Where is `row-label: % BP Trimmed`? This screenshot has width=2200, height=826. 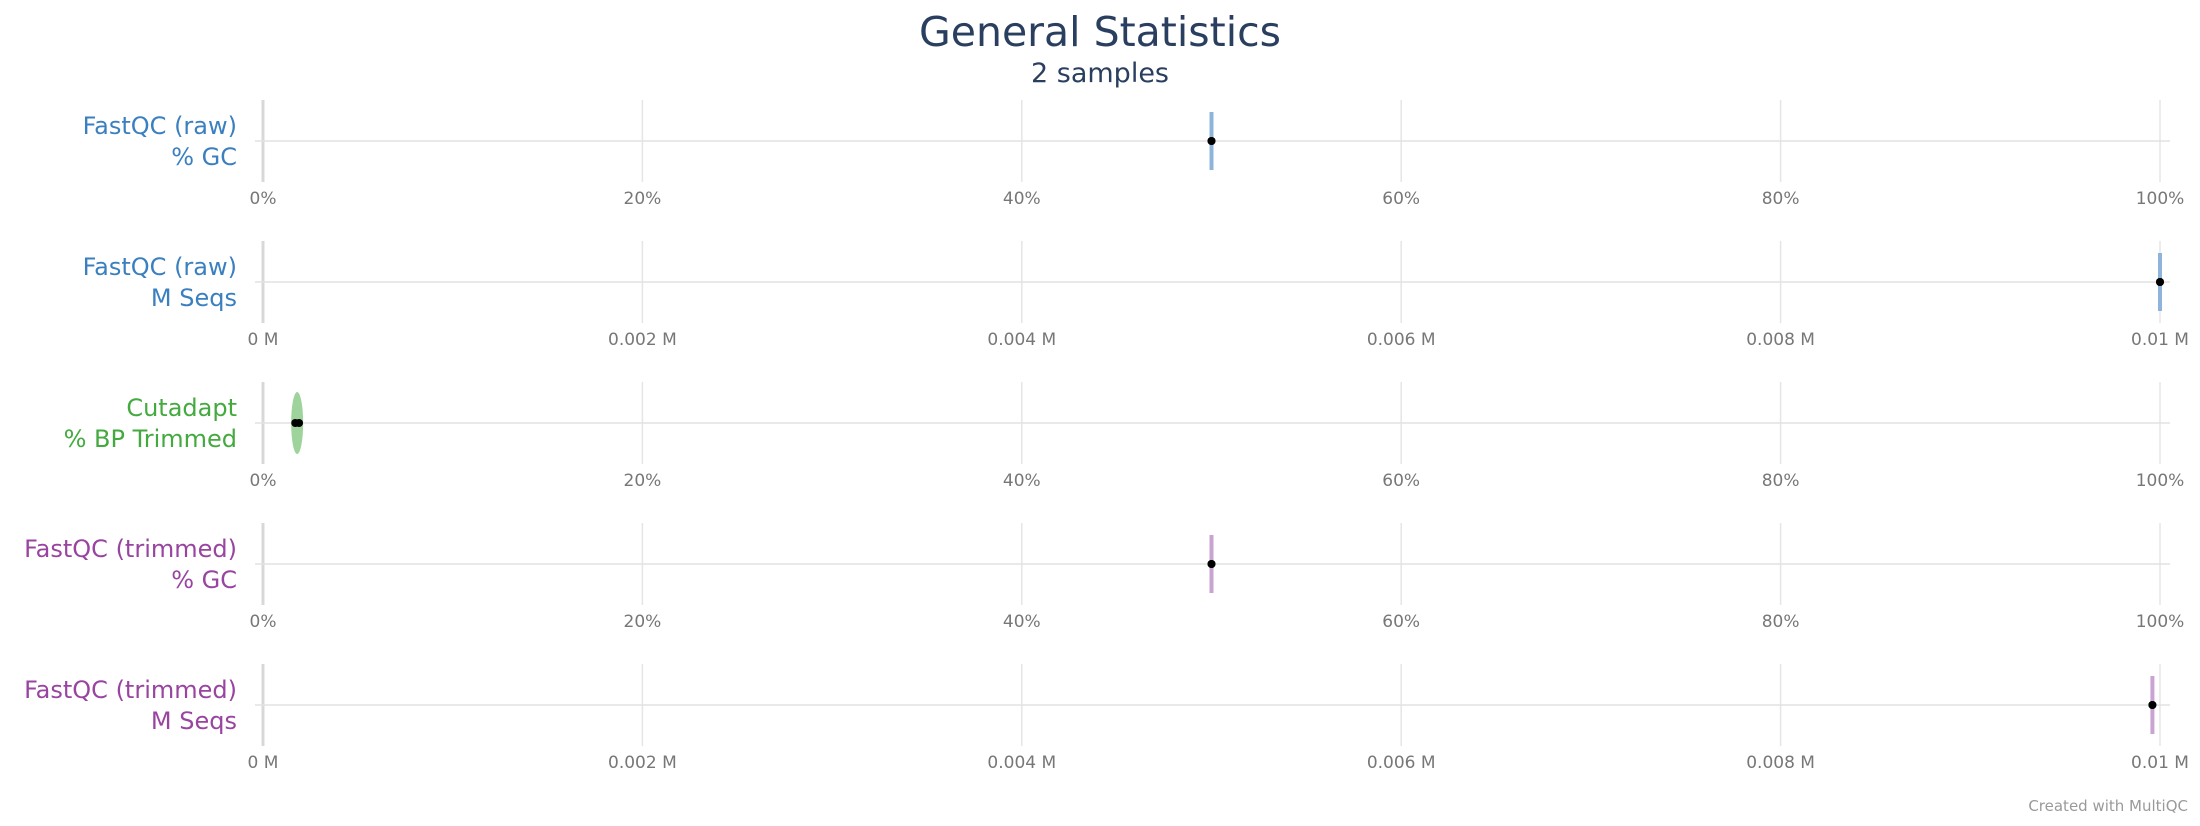 row-label: % BP Trimmed is located at coordinates (150, 439).